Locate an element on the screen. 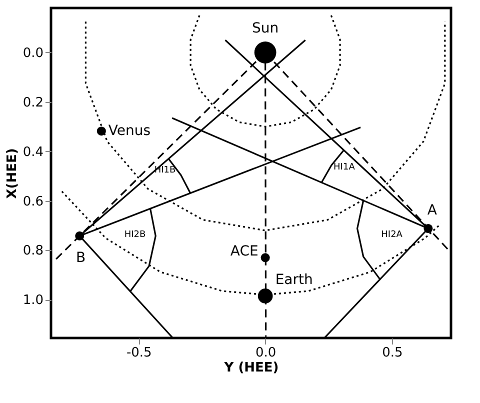 The width and height of the screenshot is (480, 403). series-label: Earth is located at coordinates (294, 280).